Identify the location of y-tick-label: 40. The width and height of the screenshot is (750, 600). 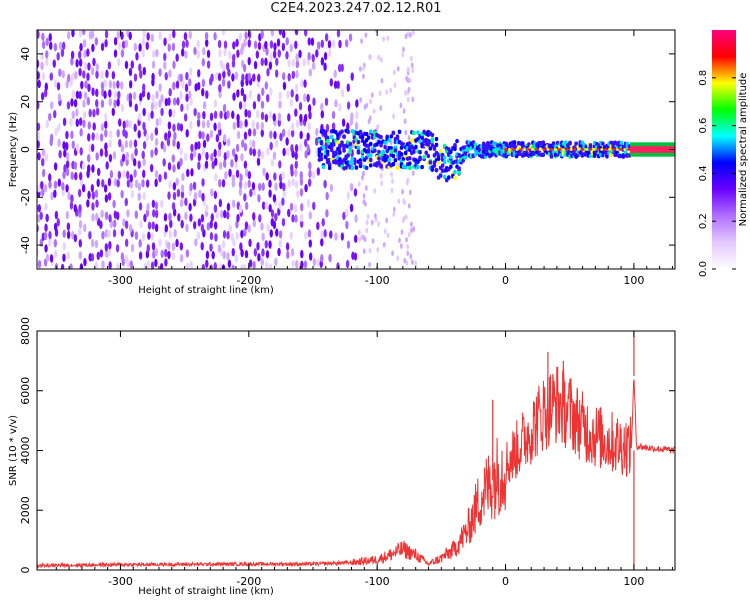
(25, 54).